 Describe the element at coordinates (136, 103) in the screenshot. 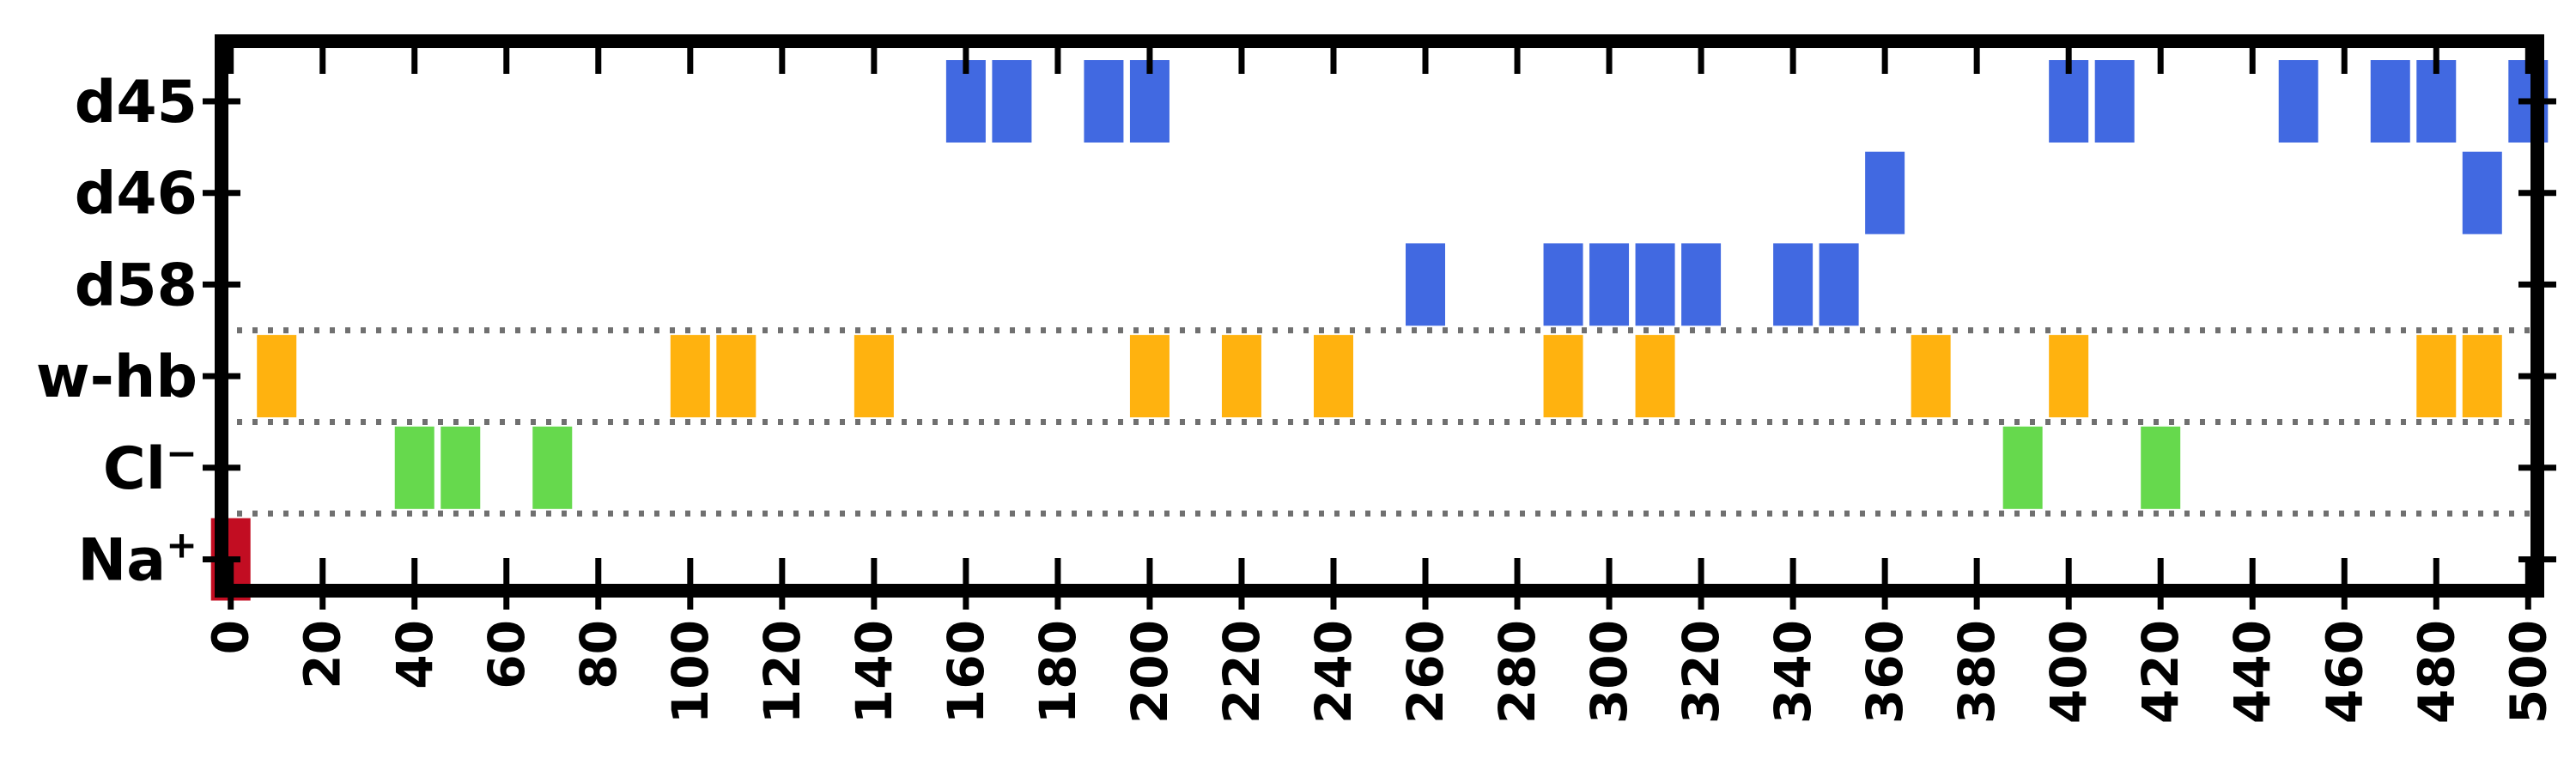

I see `y-label-d45: d45` at that location.